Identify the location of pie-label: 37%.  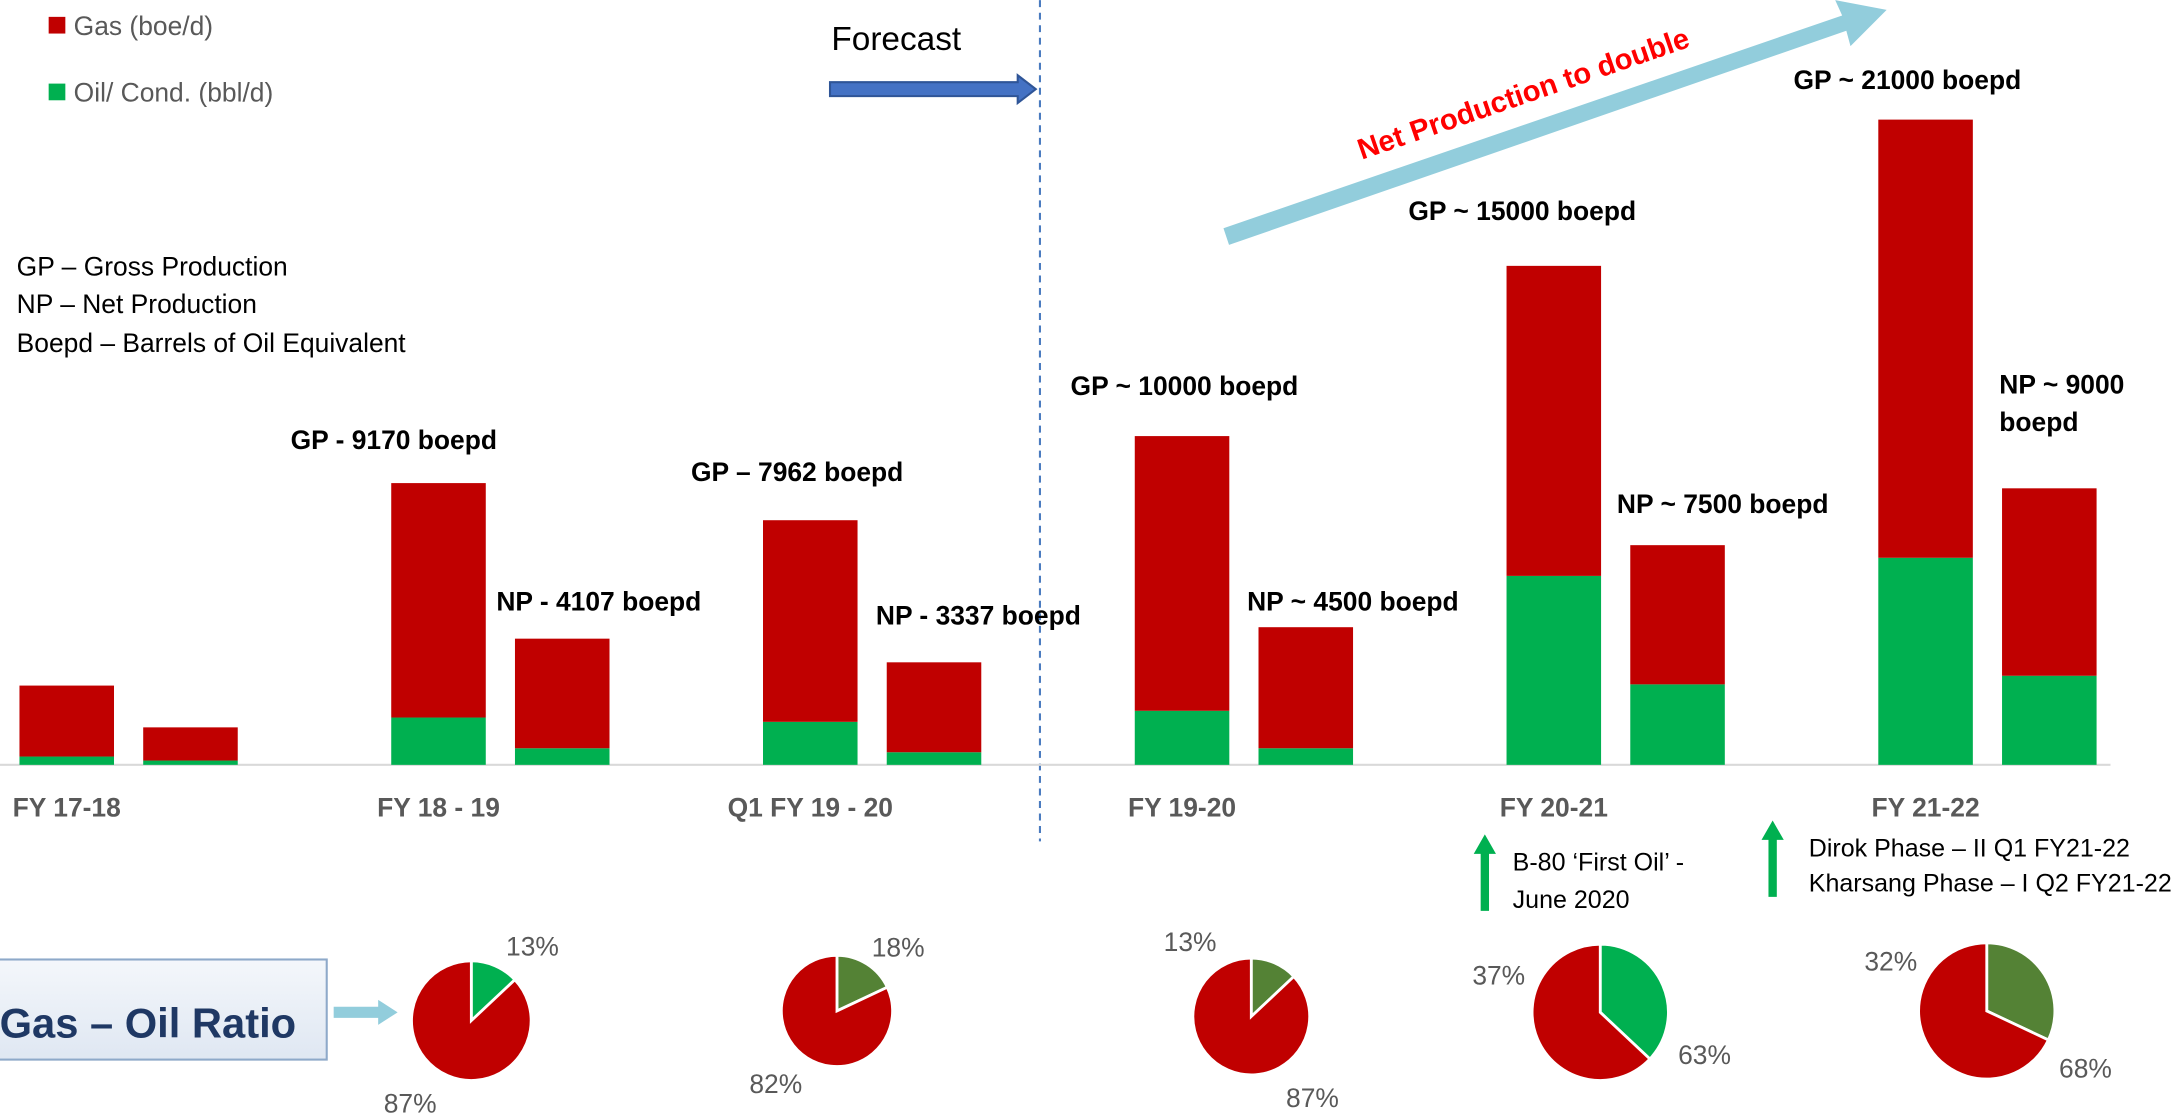
(1498, 976).